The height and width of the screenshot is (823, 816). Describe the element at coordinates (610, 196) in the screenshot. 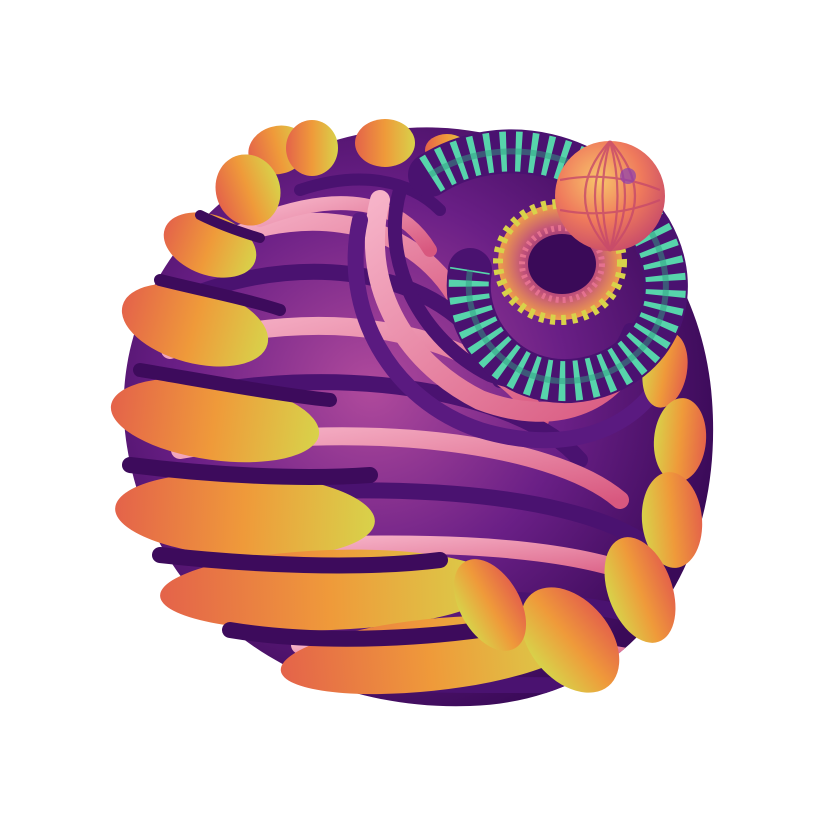

I see `striped-orb` at that location.